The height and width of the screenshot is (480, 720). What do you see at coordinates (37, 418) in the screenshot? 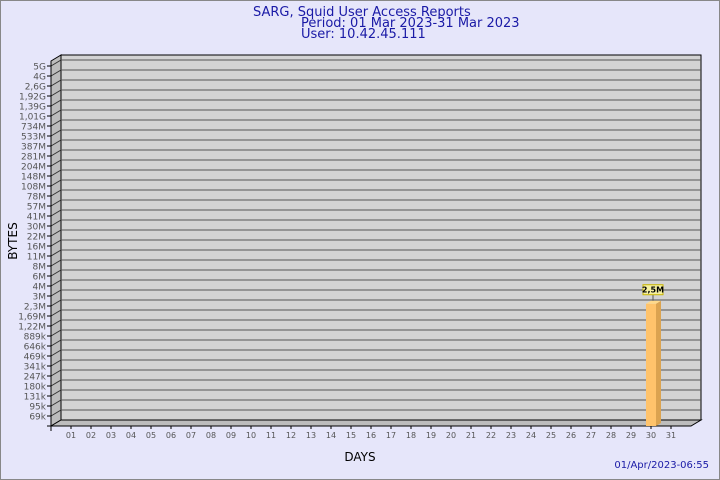
I see `y-tick-label: 69k` at bounding box center [37, 418].